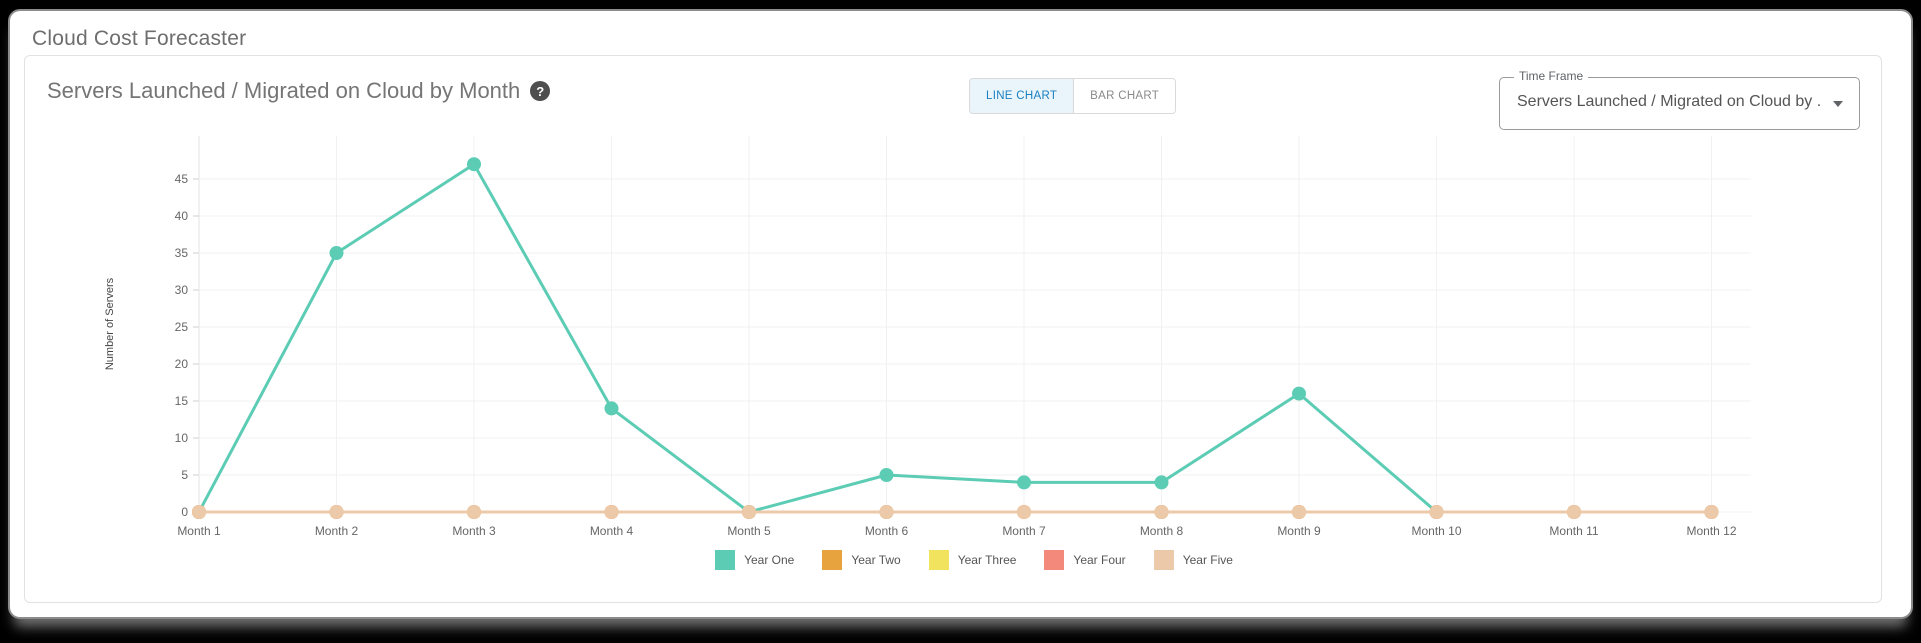 Image resolution: width=1921 pixels, height=643 pixels. What do you see at coordinates (1024, 531) in the screenshot?
I see `x-tick-label: Month 7` at bounding box center [1024, 531].